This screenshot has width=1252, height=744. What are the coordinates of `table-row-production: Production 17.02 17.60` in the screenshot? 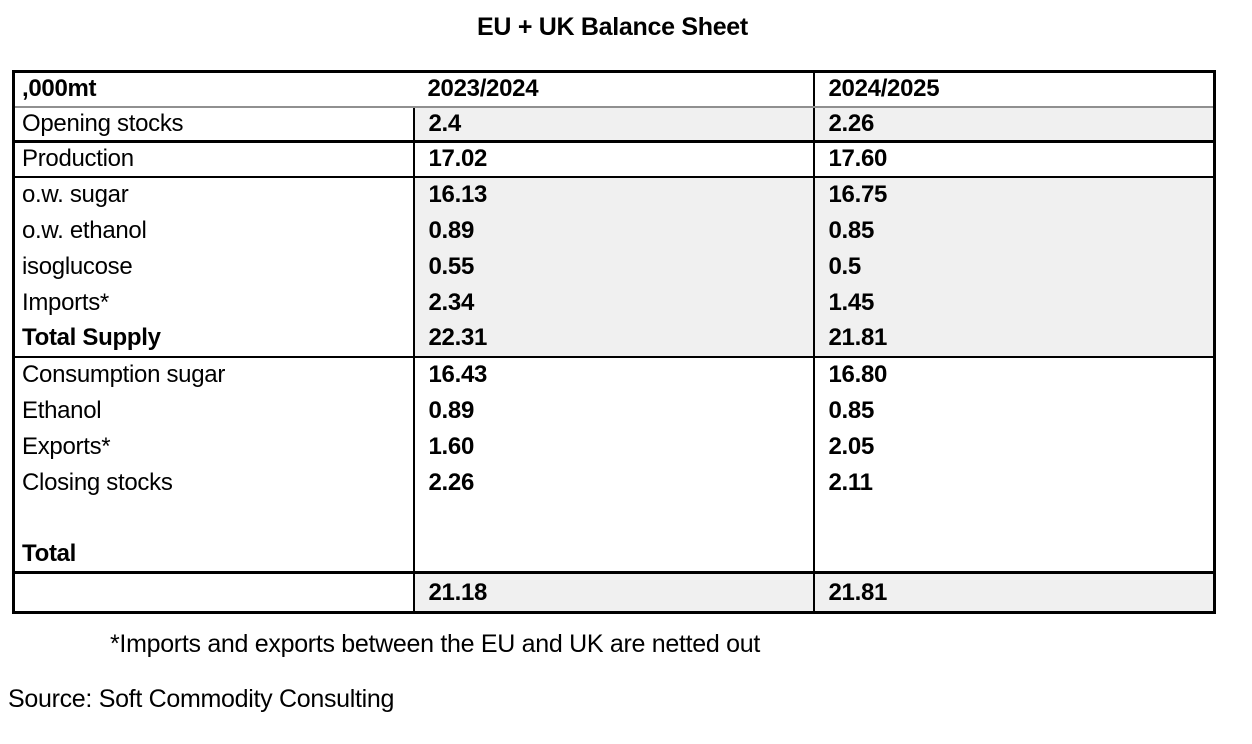 It's located at (614, 159).